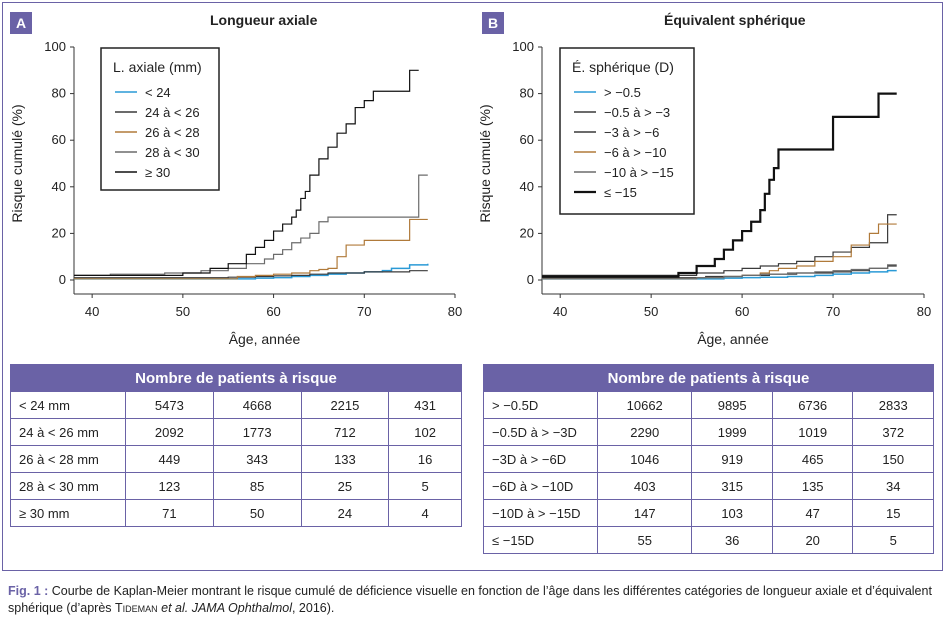  What do you see at coordinates (59, 93) in the screenshot?
I see `y-tick-label: 80` at bounding box center [59, 93].